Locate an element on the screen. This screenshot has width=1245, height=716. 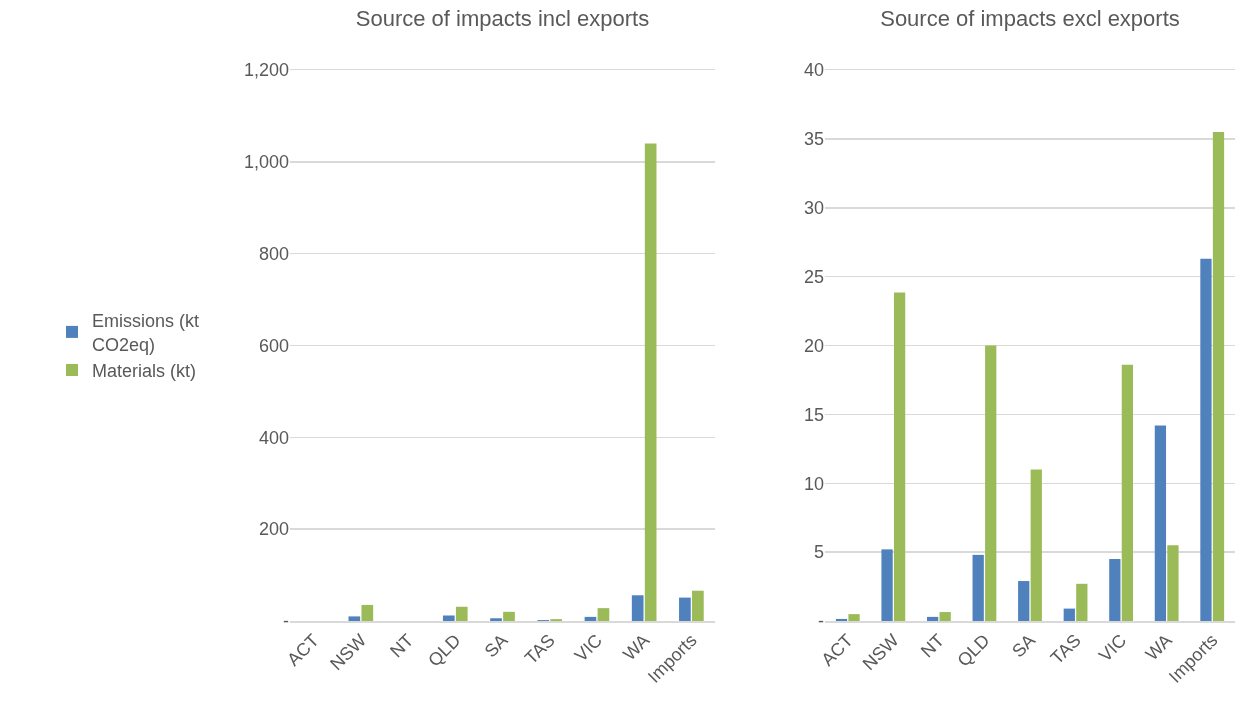
y-tick-label: 400 is located at coordinates (273, 437).